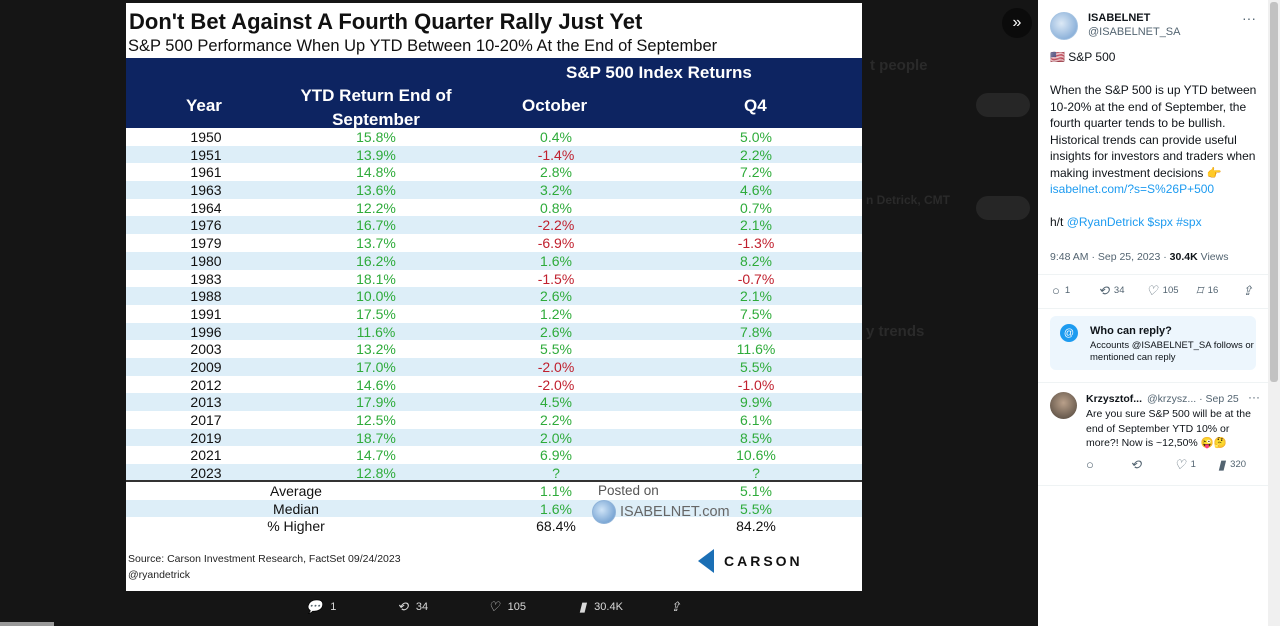 The image size is (1280, 626). Describe the element at coordinates (756, 154) in the screenshot. I see `cell-q4: 2.2%` at that location.